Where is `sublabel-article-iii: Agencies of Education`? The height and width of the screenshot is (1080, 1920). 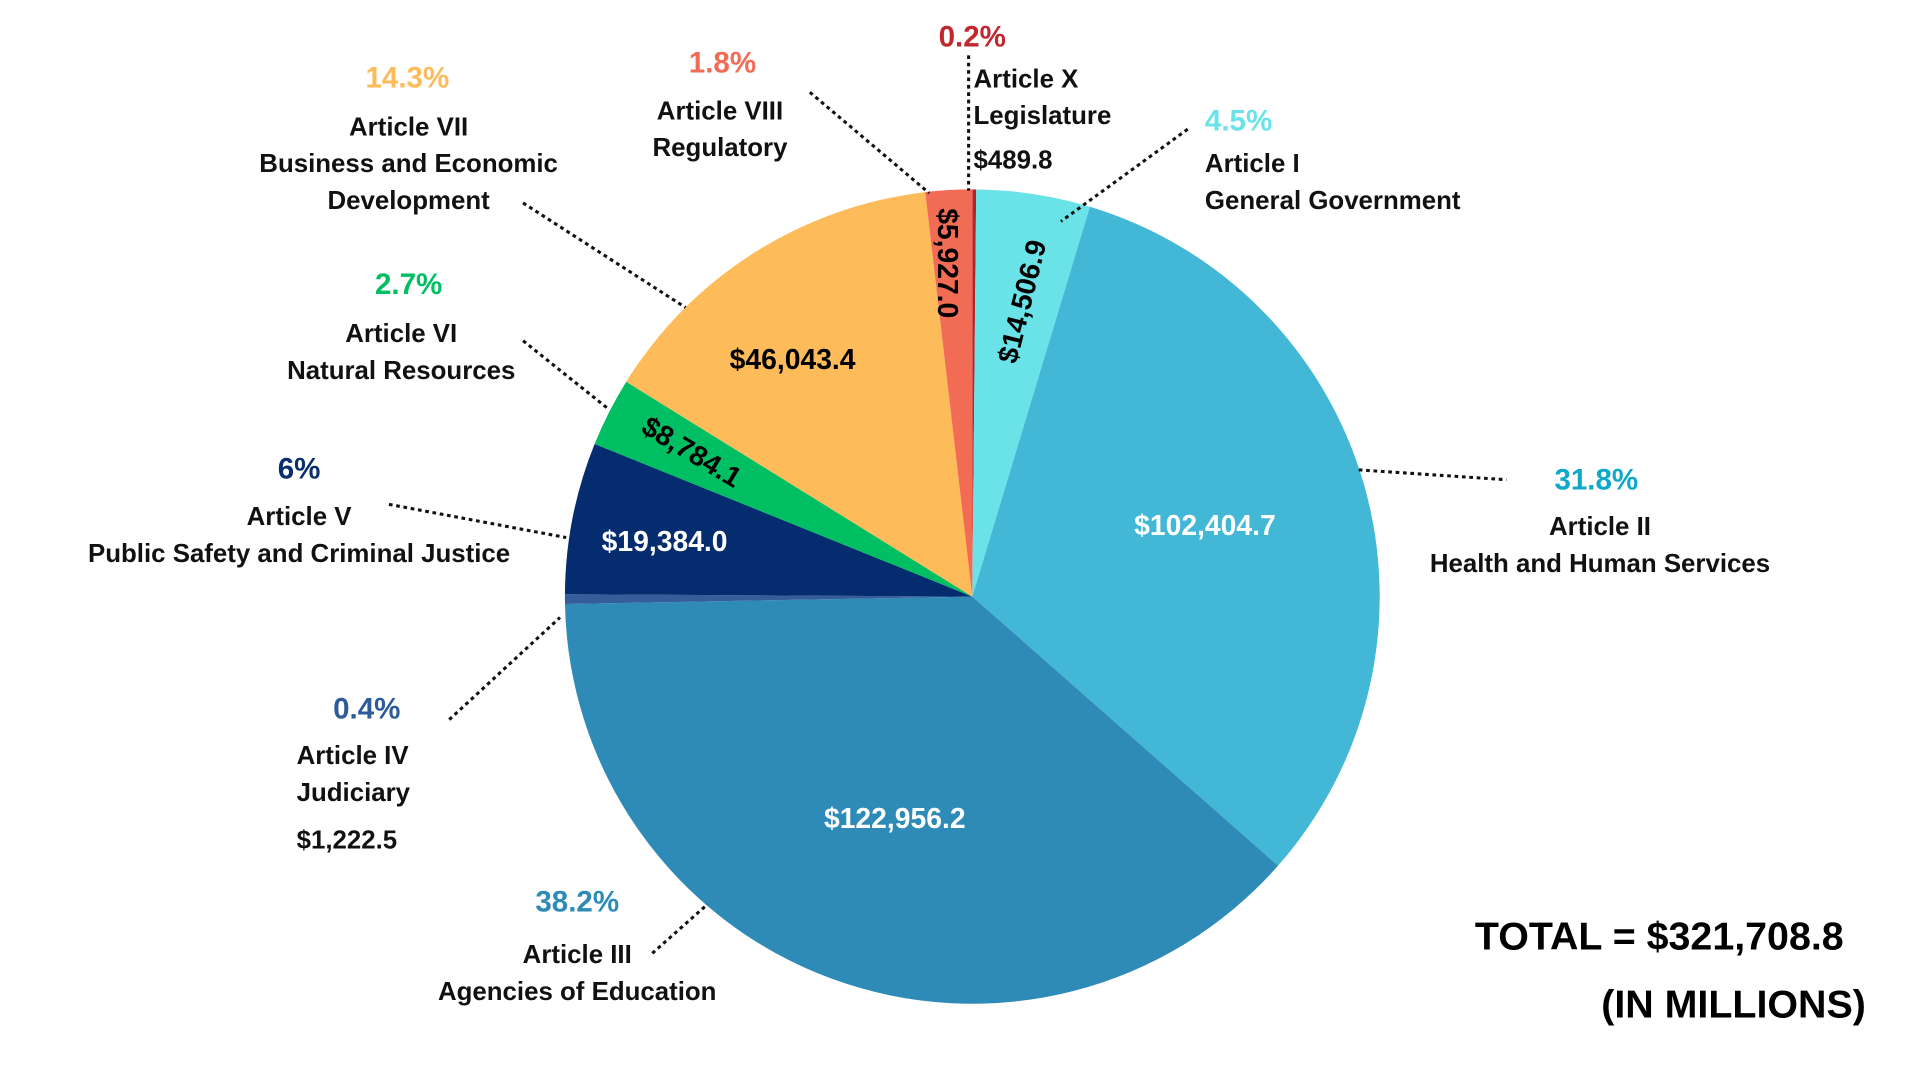
sublabel-article-iii: Agencies of Education is located at coordinates (577, 992).